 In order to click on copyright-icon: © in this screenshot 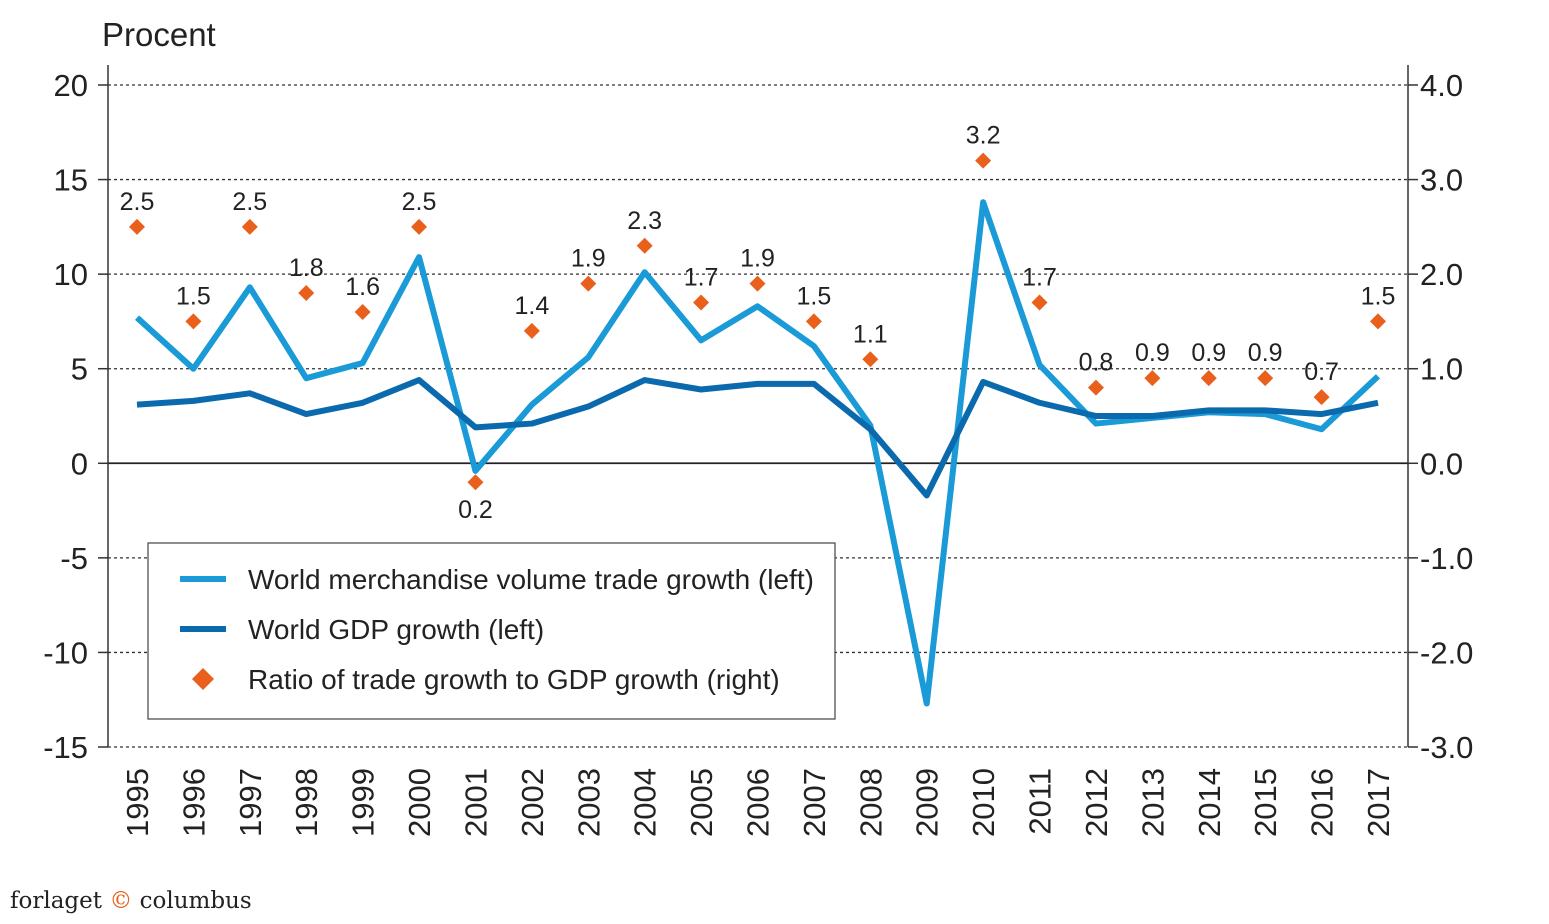, I will do `click(121, 901)`.